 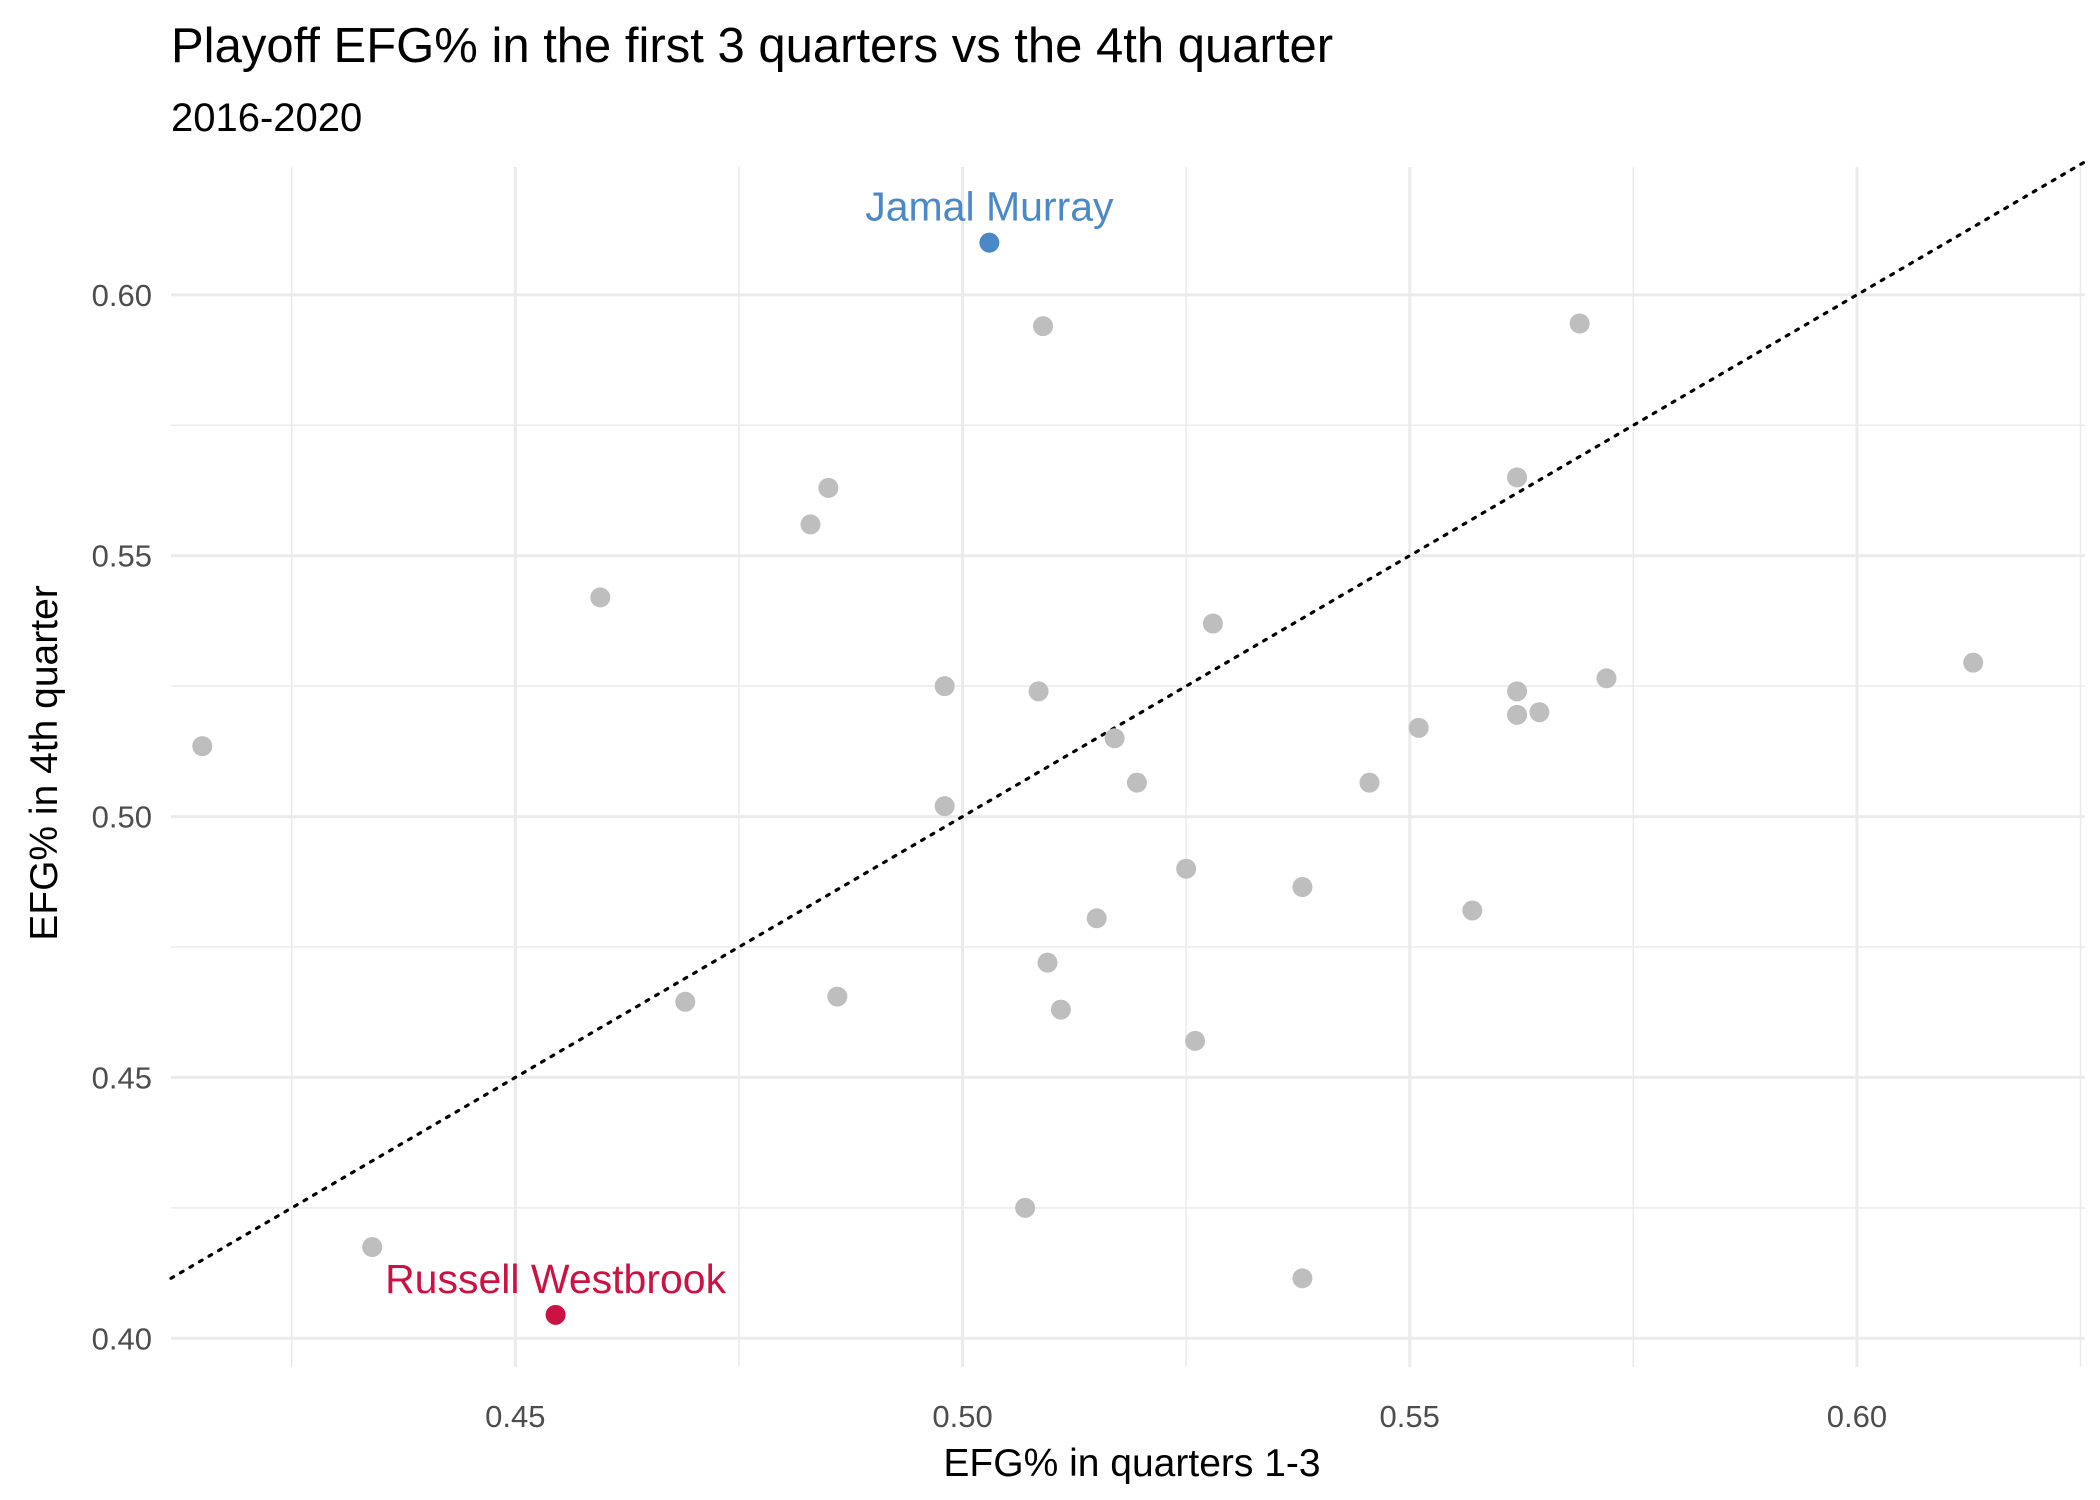 What do you see at coordinates (1131, 1463) in the screenshot?
I see `x-axis-title: EFG% in quarters 1-3` at bounding box center [1131, 1463].